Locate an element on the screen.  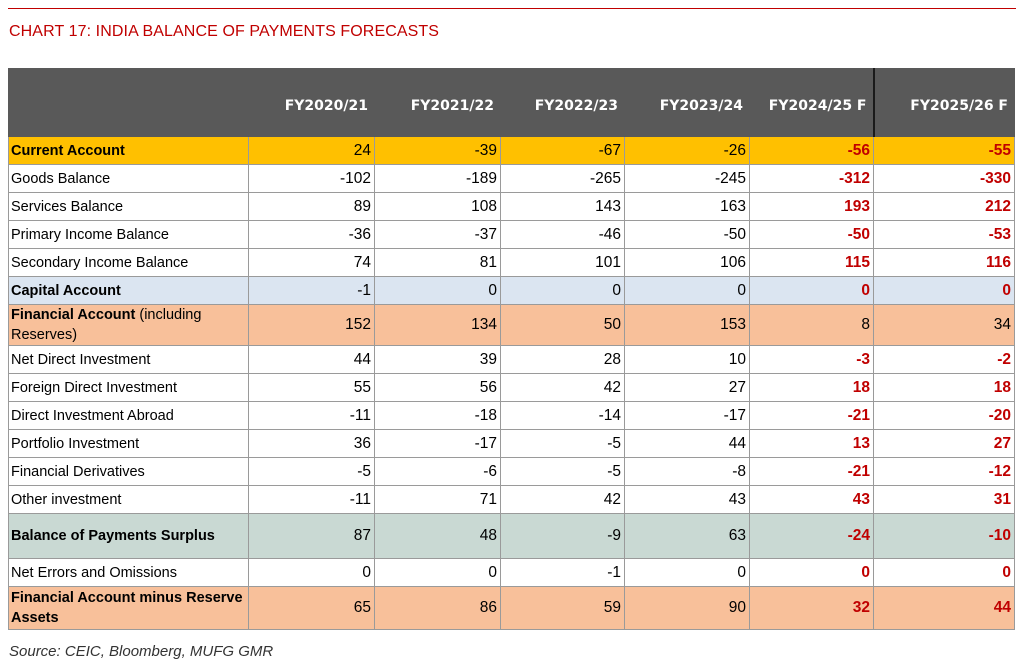
row-label: Current Account is located at coordinates (128, 150).